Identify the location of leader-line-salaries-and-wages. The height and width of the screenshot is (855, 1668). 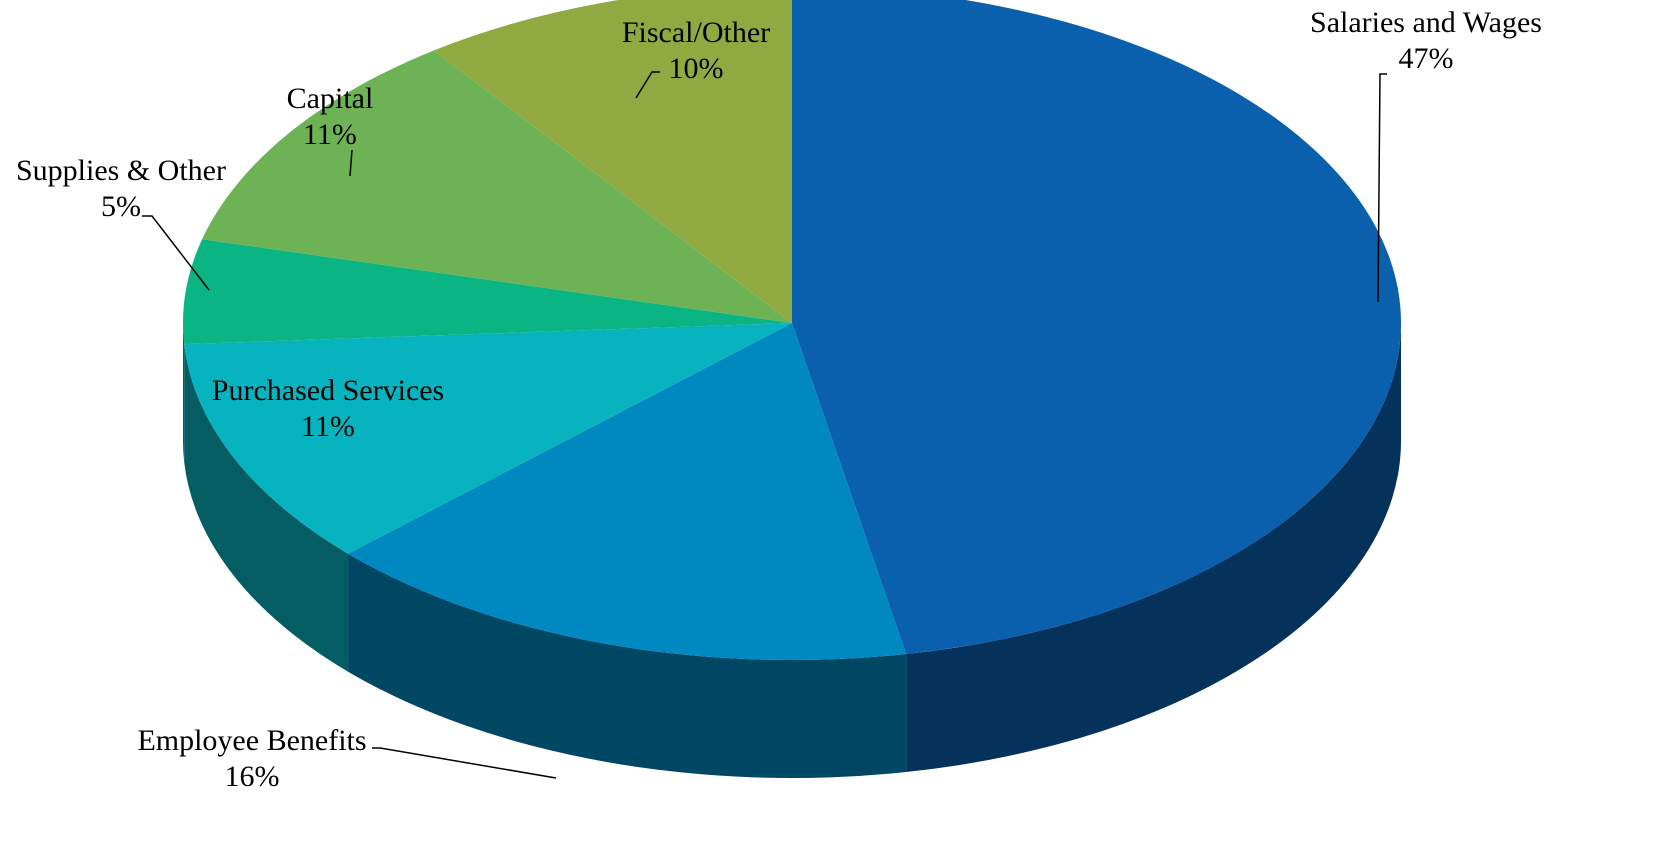
(1382, 188).